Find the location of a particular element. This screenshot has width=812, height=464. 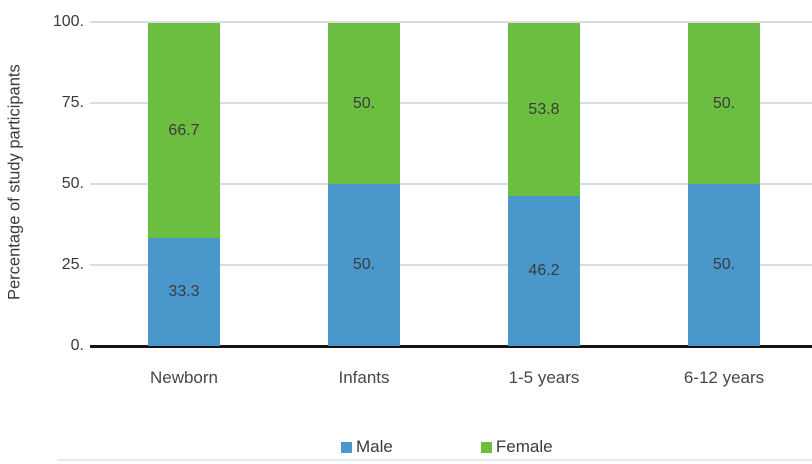

bar-segment-female-6-12-years: 50. is located at coordinates (724, 103).